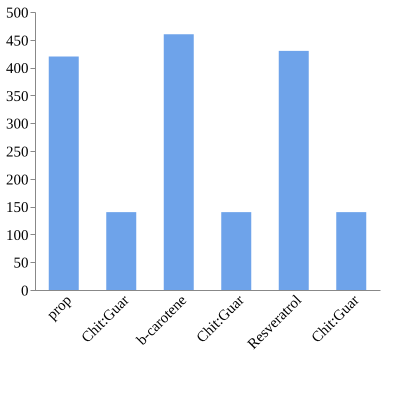 The width and height of the screenshot is (414, 412). Describe the element at coordinates (17, 96) in the screenshot. I see `y-tick-label: 350` at that location.